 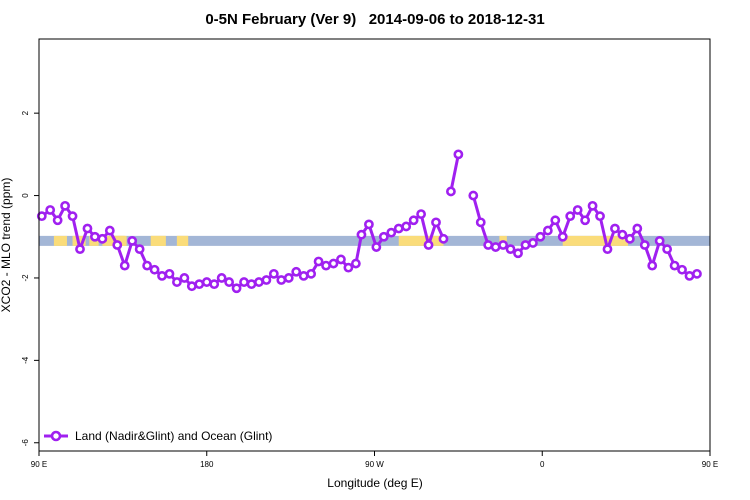 What do you see at coordinates (25, 112) in the screenshot?
I see `y-tick-label: 2` at bounding box center [25, 112].